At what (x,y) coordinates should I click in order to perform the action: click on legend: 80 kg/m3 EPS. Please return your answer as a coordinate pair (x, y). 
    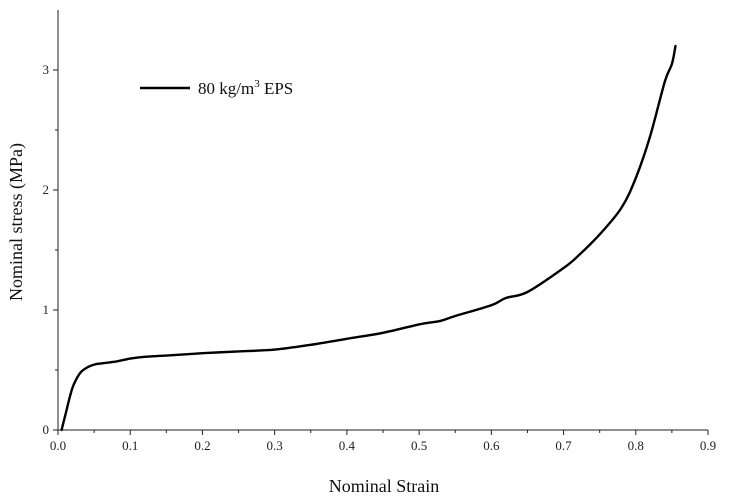
    Looking at the image, I should click on (216, 88).